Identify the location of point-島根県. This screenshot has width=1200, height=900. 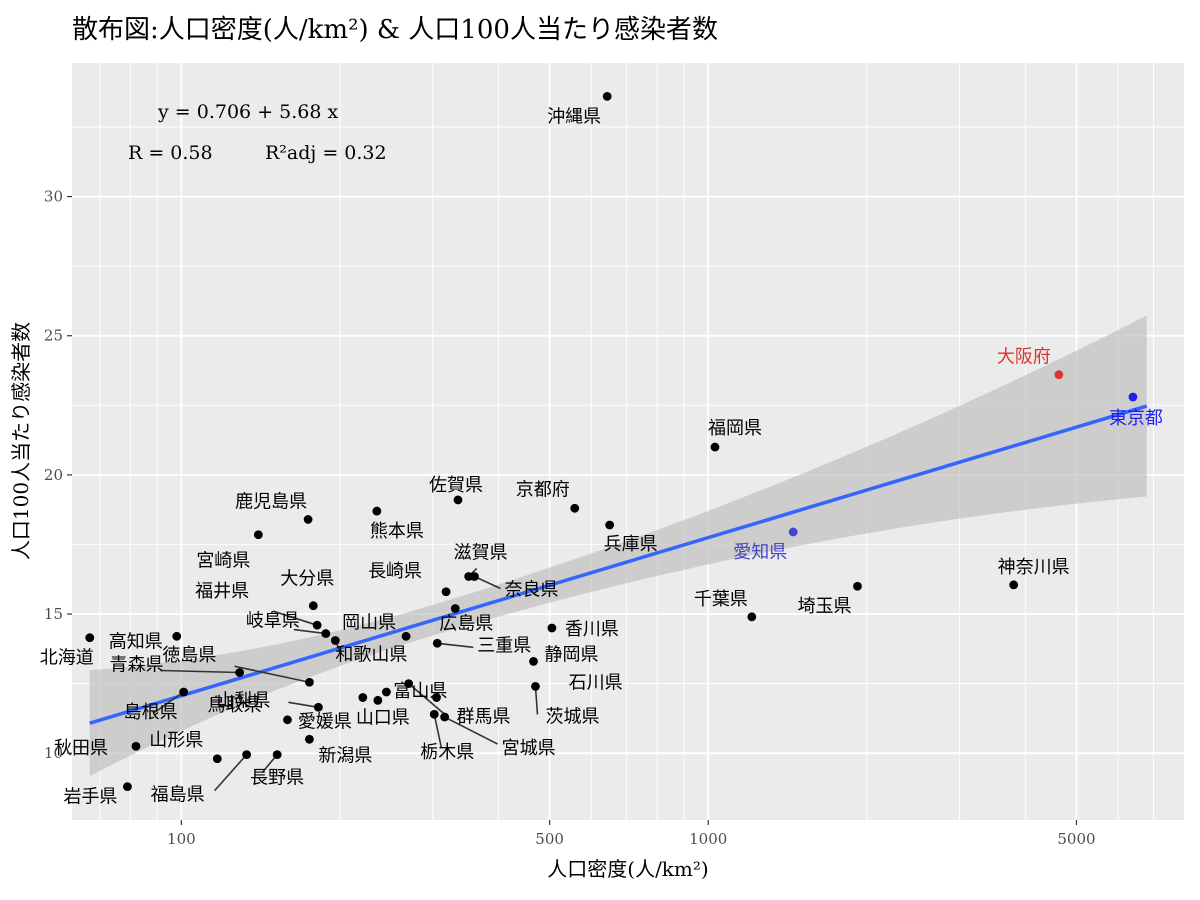
(184, 692).